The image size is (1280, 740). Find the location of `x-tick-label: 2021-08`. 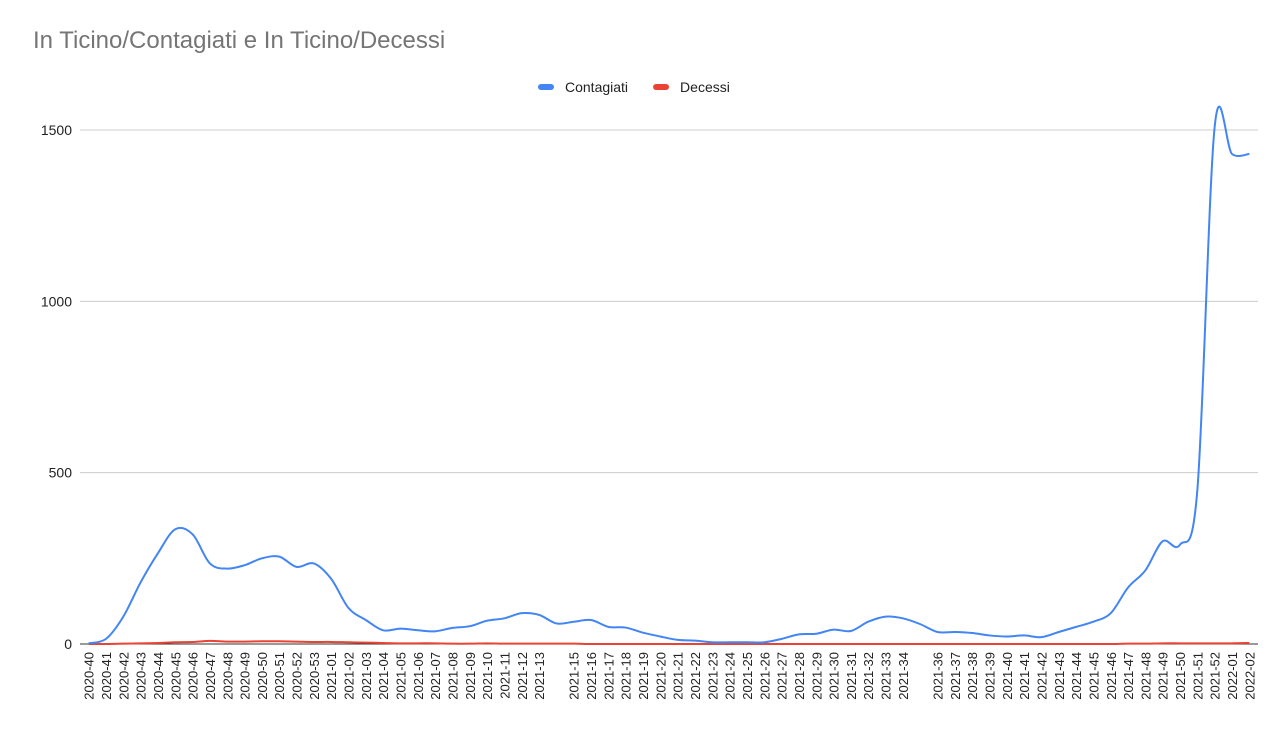

x-tick-label: 2021-08 is located at coordinates (452, 676).